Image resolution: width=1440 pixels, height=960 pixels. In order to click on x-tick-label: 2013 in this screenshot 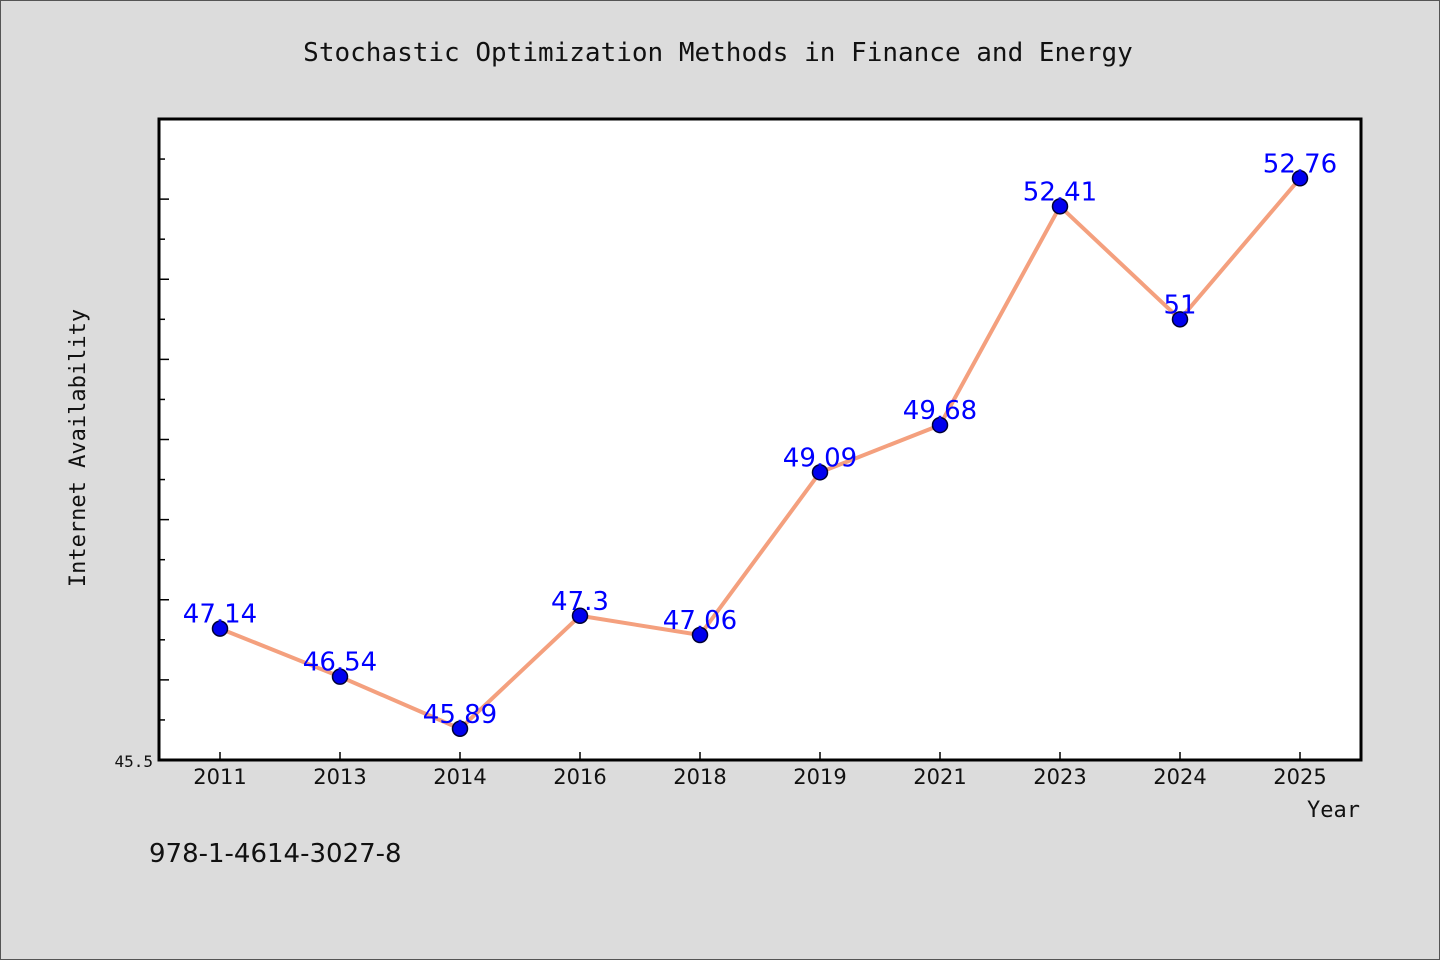, I will do `click(339, 777)`.